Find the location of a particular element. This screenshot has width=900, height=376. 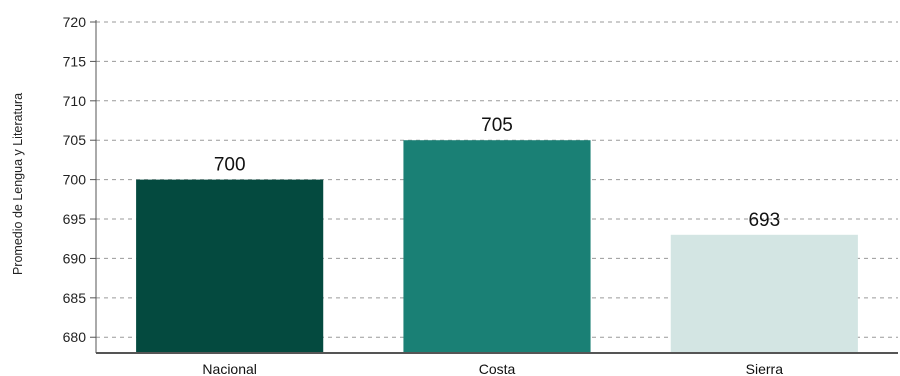

y-tick-label: 685 is located at coordinates (75, 298).